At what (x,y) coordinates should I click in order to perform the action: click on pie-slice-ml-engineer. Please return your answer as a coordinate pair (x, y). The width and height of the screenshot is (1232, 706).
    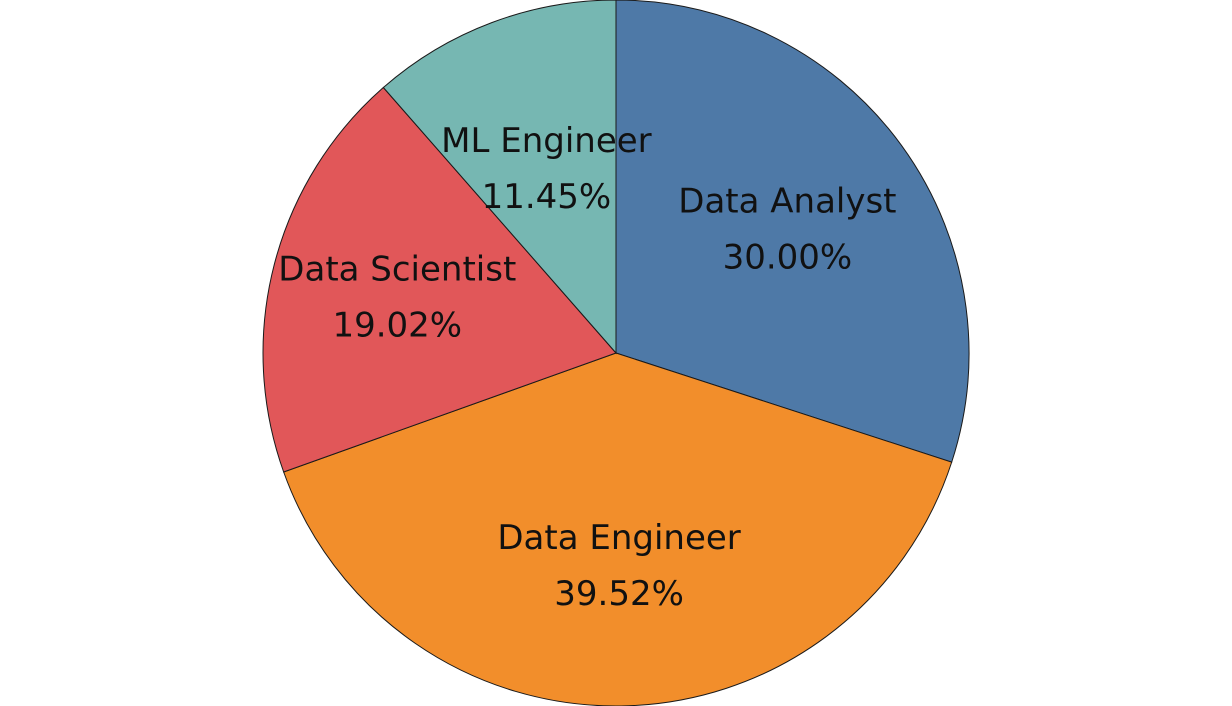
    Looking at the image, I should click on (499, 177).